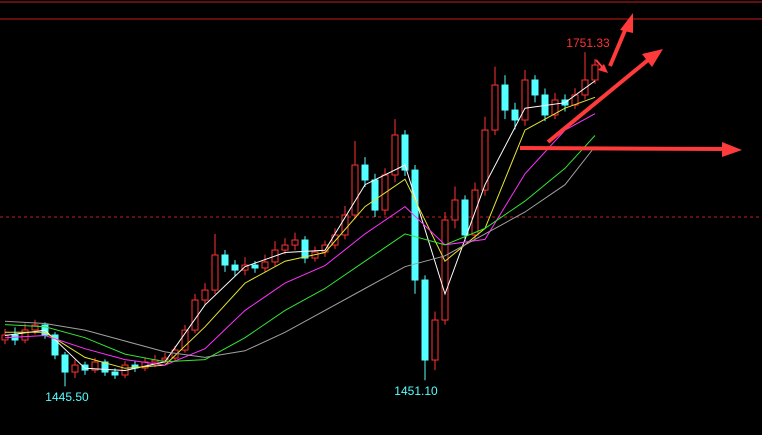 The image size is (762, 435). Describe the element at coordinates (416, 391) in the screenshot. I see `low-label: 1451.10` at that location.